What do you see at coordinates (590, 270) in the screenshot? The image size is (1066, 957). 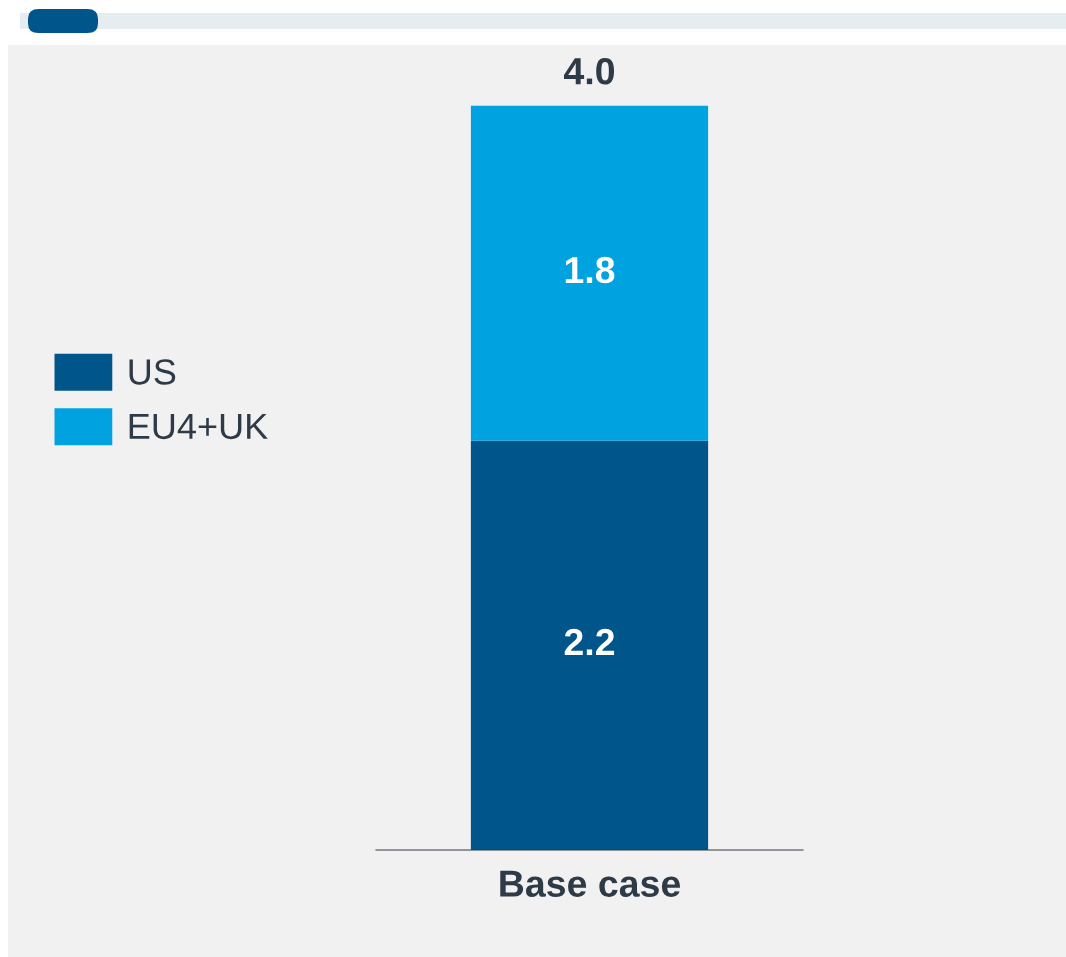 I see `data-label: 1.8` at bounding box center [590, 270].